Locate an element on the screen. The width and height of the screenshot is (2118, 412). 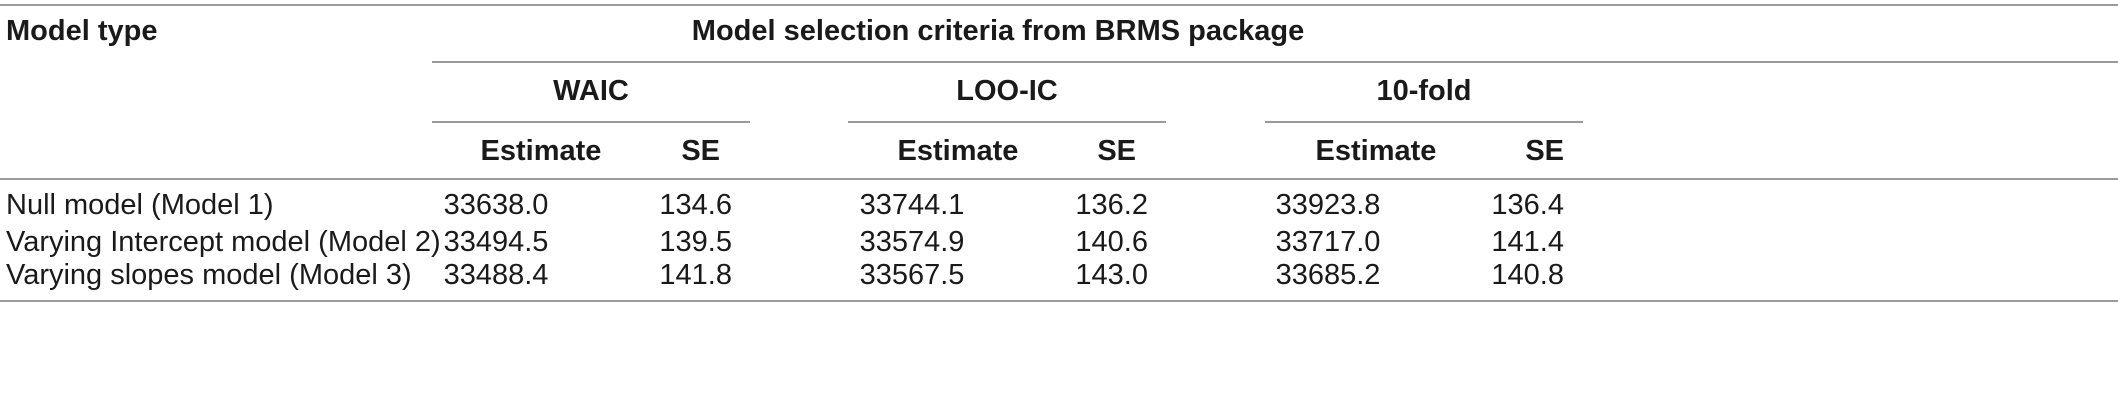
row-1-model: Null model (Model 1) is located at coordinates (140, 205).